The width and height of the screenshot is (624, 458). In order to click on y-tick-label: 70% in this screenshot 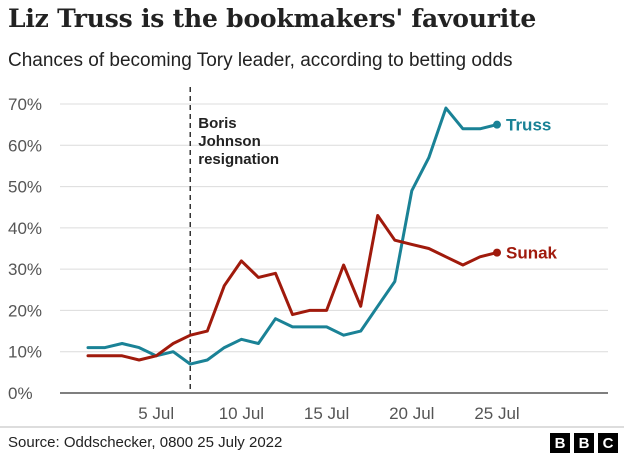, I will do `click(25, 104)`.